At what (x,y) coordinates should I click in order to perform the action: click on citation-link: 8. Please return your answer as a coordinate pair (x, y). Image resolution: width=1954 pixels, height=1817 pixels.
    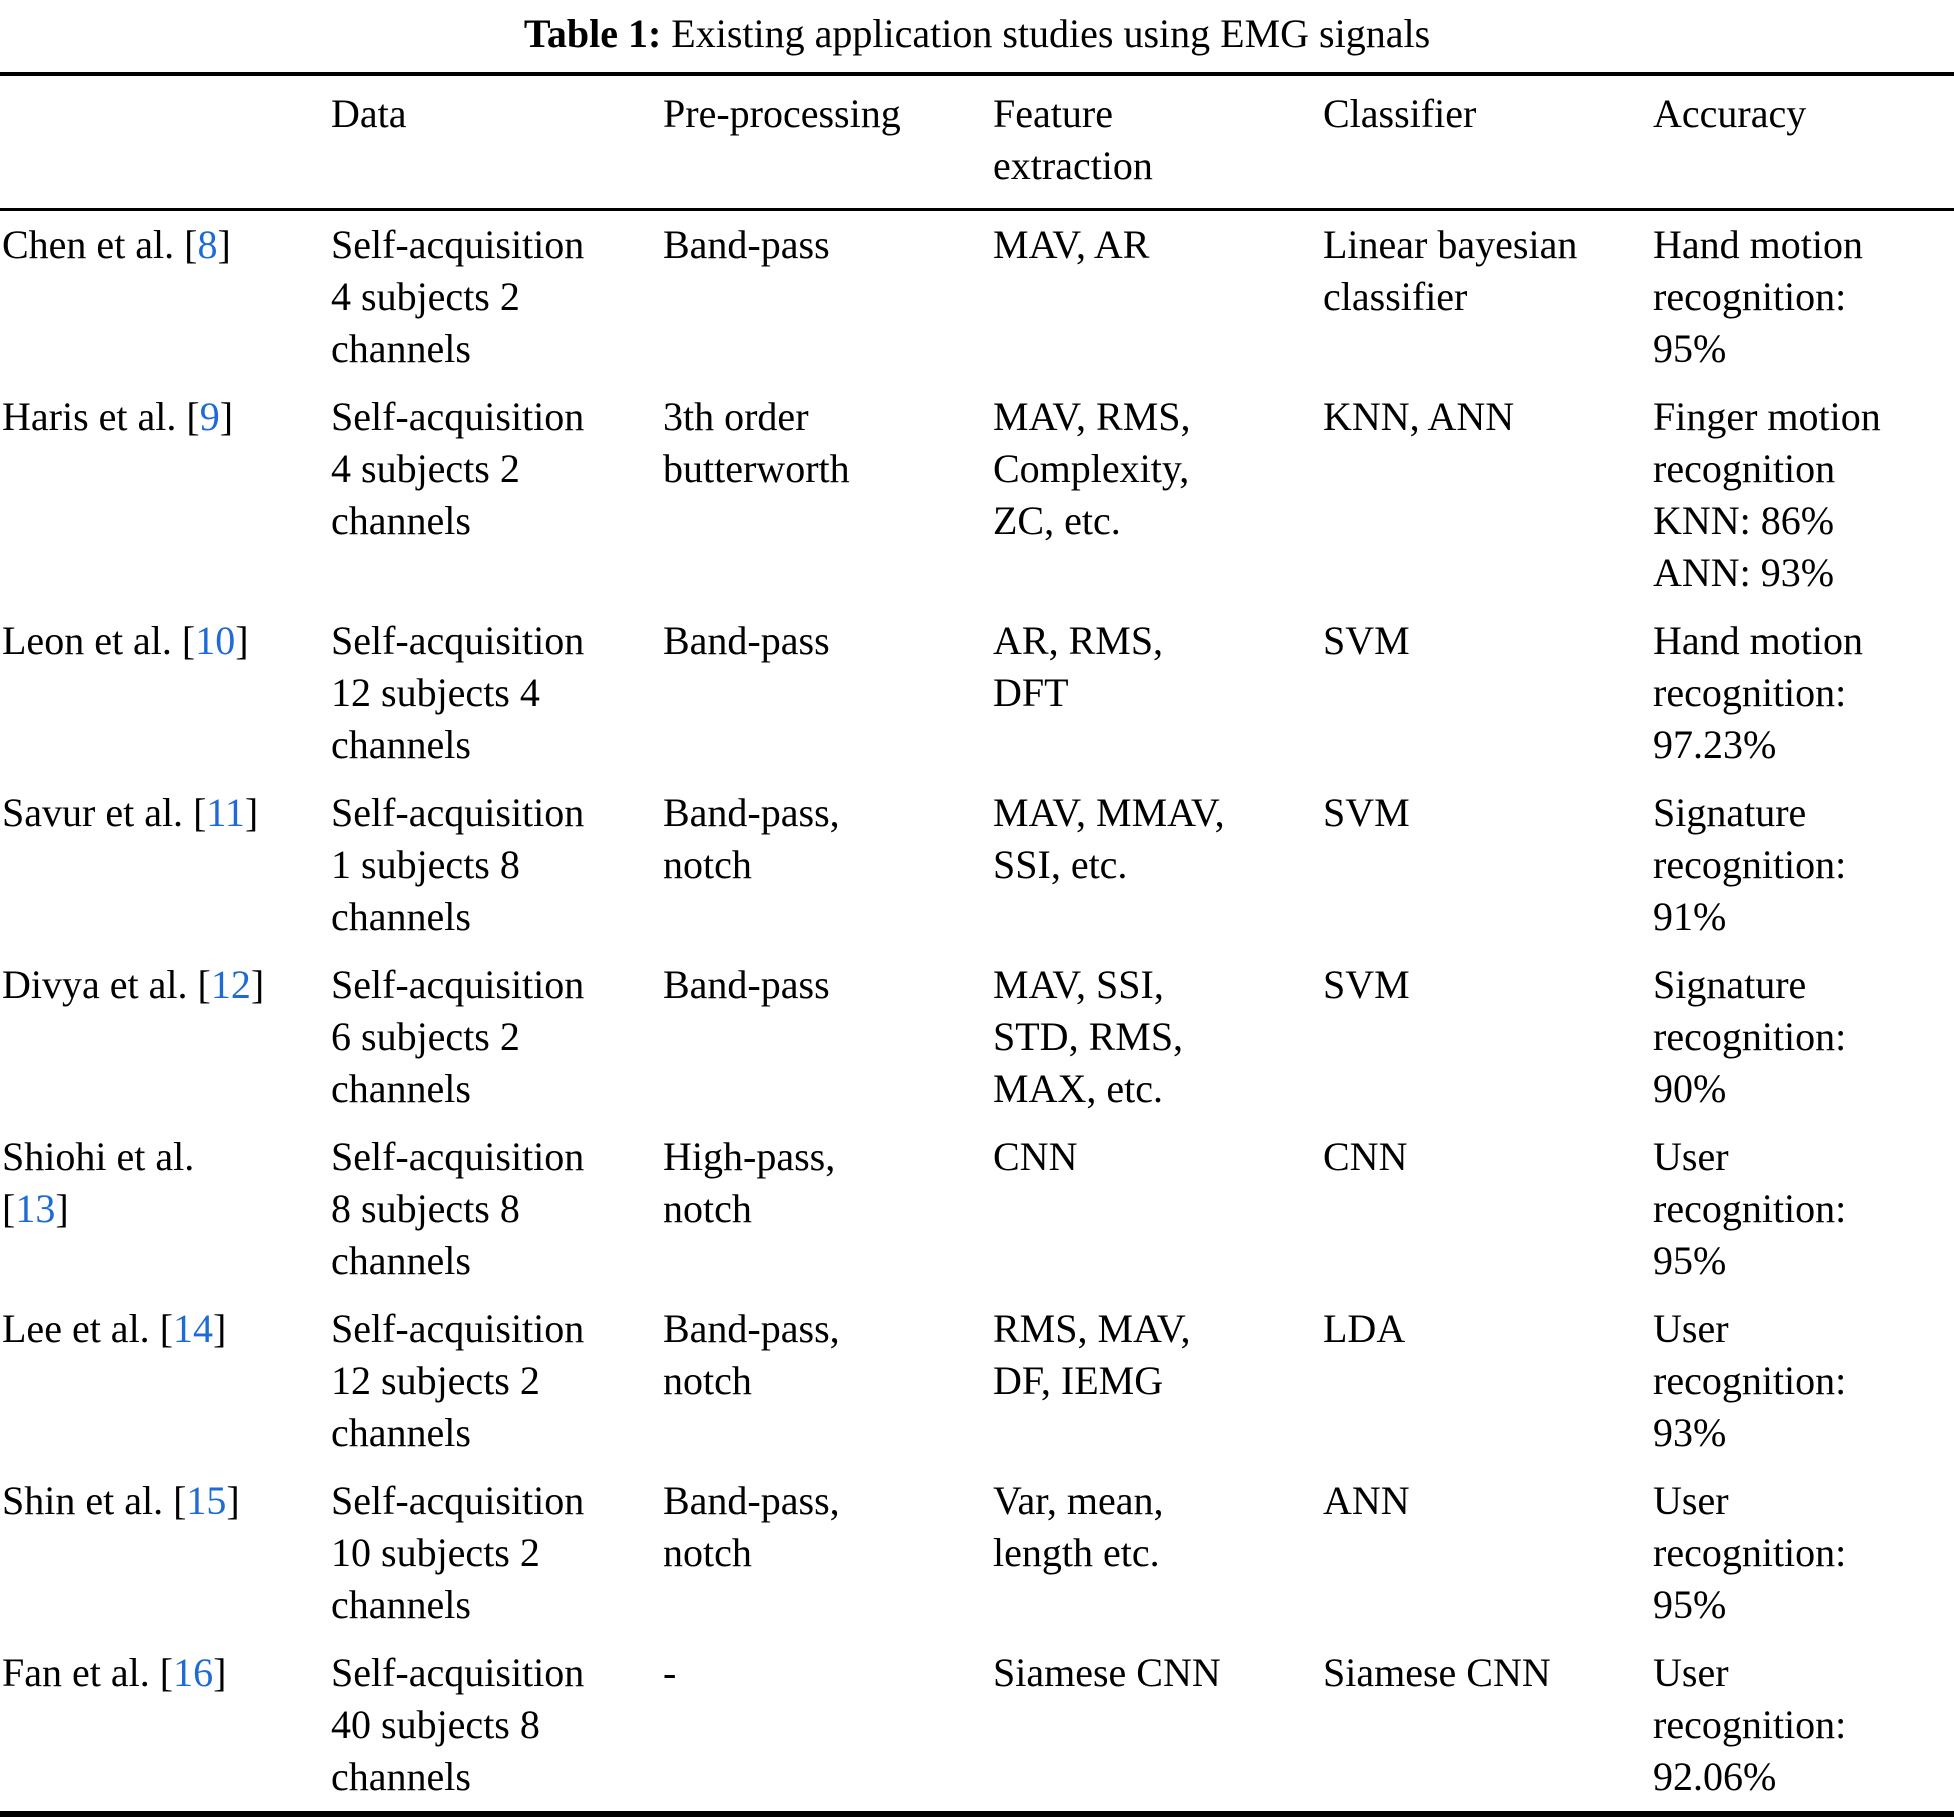
    Looking at the image, I should click on (207, 244).